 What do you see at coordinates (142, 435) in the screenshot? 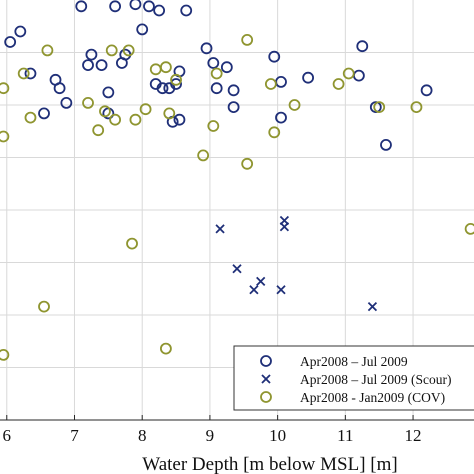
I see `x-tick-label: 8` at bounding box center [142, 435].